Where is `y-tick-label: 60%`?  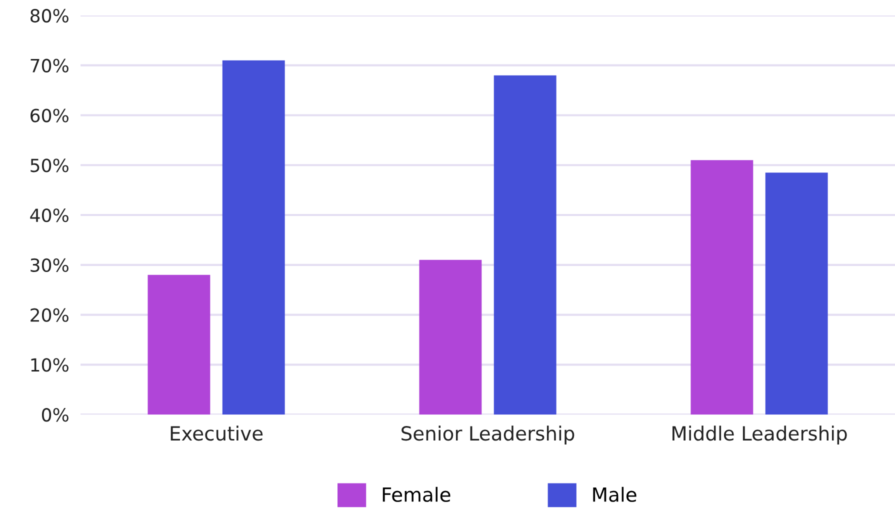 y-tick-label: 60% is located at coordinates (49, 115).